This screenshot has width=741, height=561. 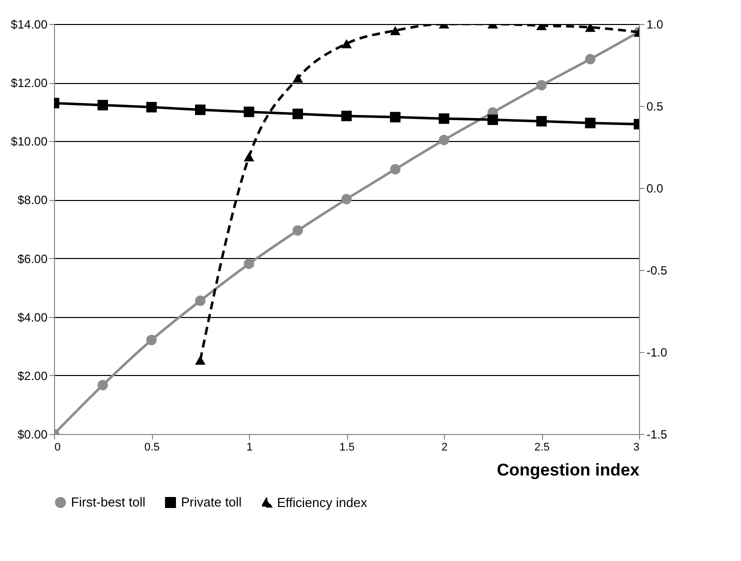 What do you see at coordinates (32, 200) in the screenshot?
I see `y-tick-label: $8.00` at bounding box center [32, 200].